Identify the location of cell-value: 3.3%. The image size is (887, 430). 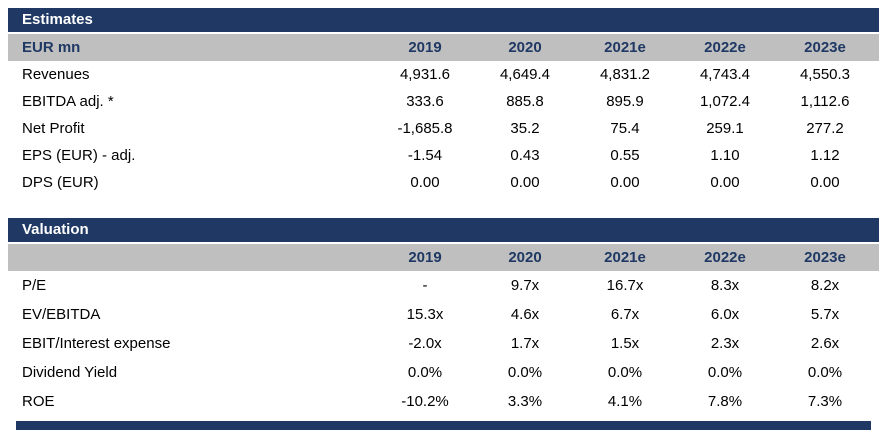
(525, 401).